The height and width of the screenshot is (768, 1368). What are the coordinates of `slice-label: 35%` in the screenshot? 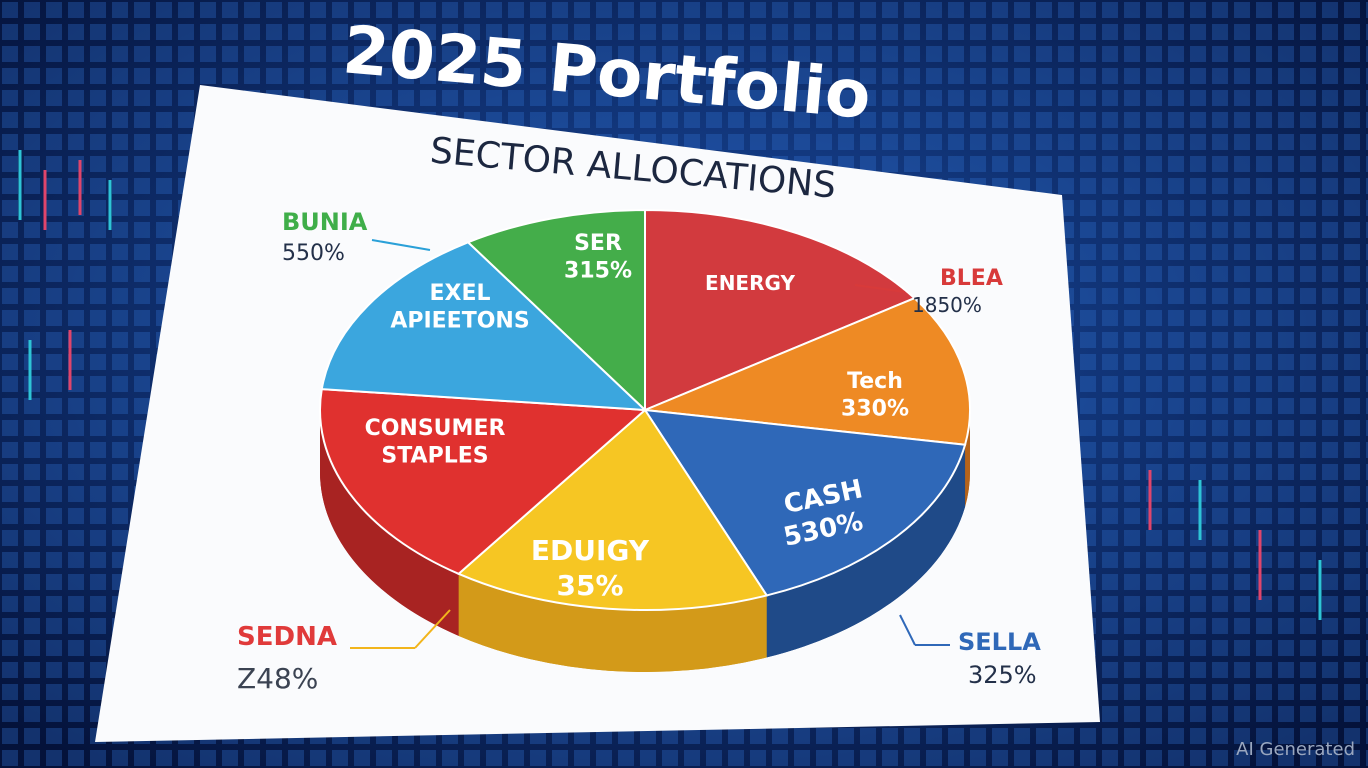 It's located at (589, 585).